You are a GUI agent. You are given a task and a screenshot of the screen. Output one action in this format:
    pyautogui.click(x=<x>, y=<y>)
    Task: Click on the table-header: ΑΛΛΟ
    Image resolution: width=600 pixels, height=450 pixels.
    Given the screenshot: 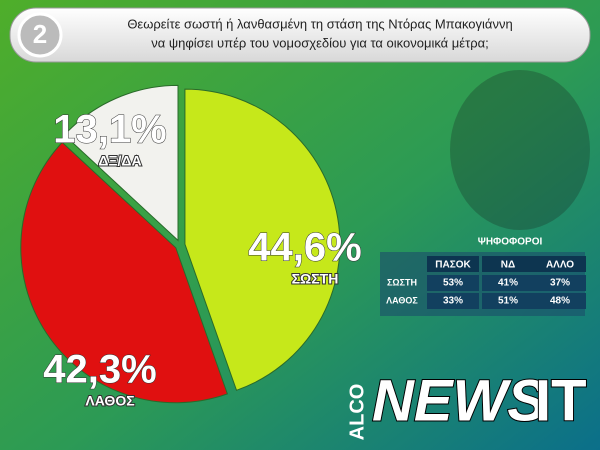 What is the action you would take?
    pyautogui.click(x=560, y=265)
    